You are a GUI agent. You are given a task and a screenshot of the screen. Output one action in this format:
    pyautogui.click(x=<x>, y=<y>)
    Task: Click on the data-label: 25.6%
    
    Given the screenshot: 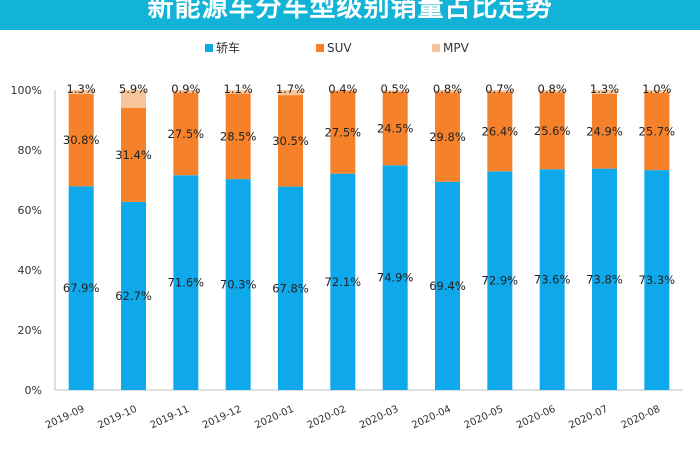 What is the action you would take?
    pyautogui.click(x=552, y=131)
    